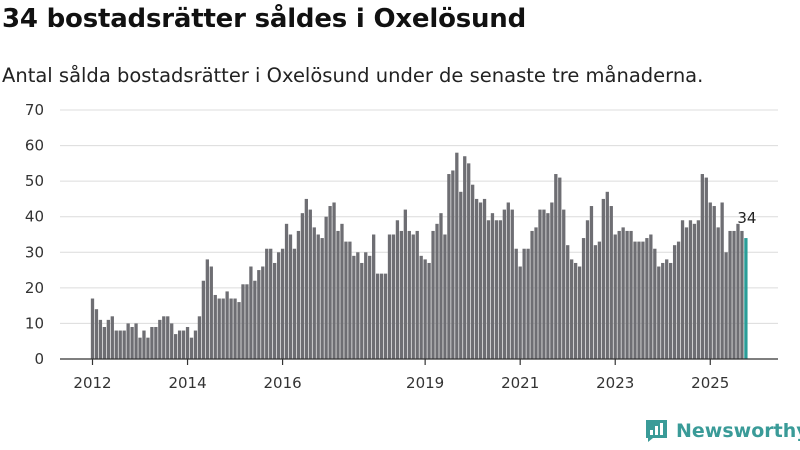 This screenshot has height=450, width=800. Describe the element at coordinates (34, 110) in the screenshot. I see `y-tick-label-70: 70` at that location.